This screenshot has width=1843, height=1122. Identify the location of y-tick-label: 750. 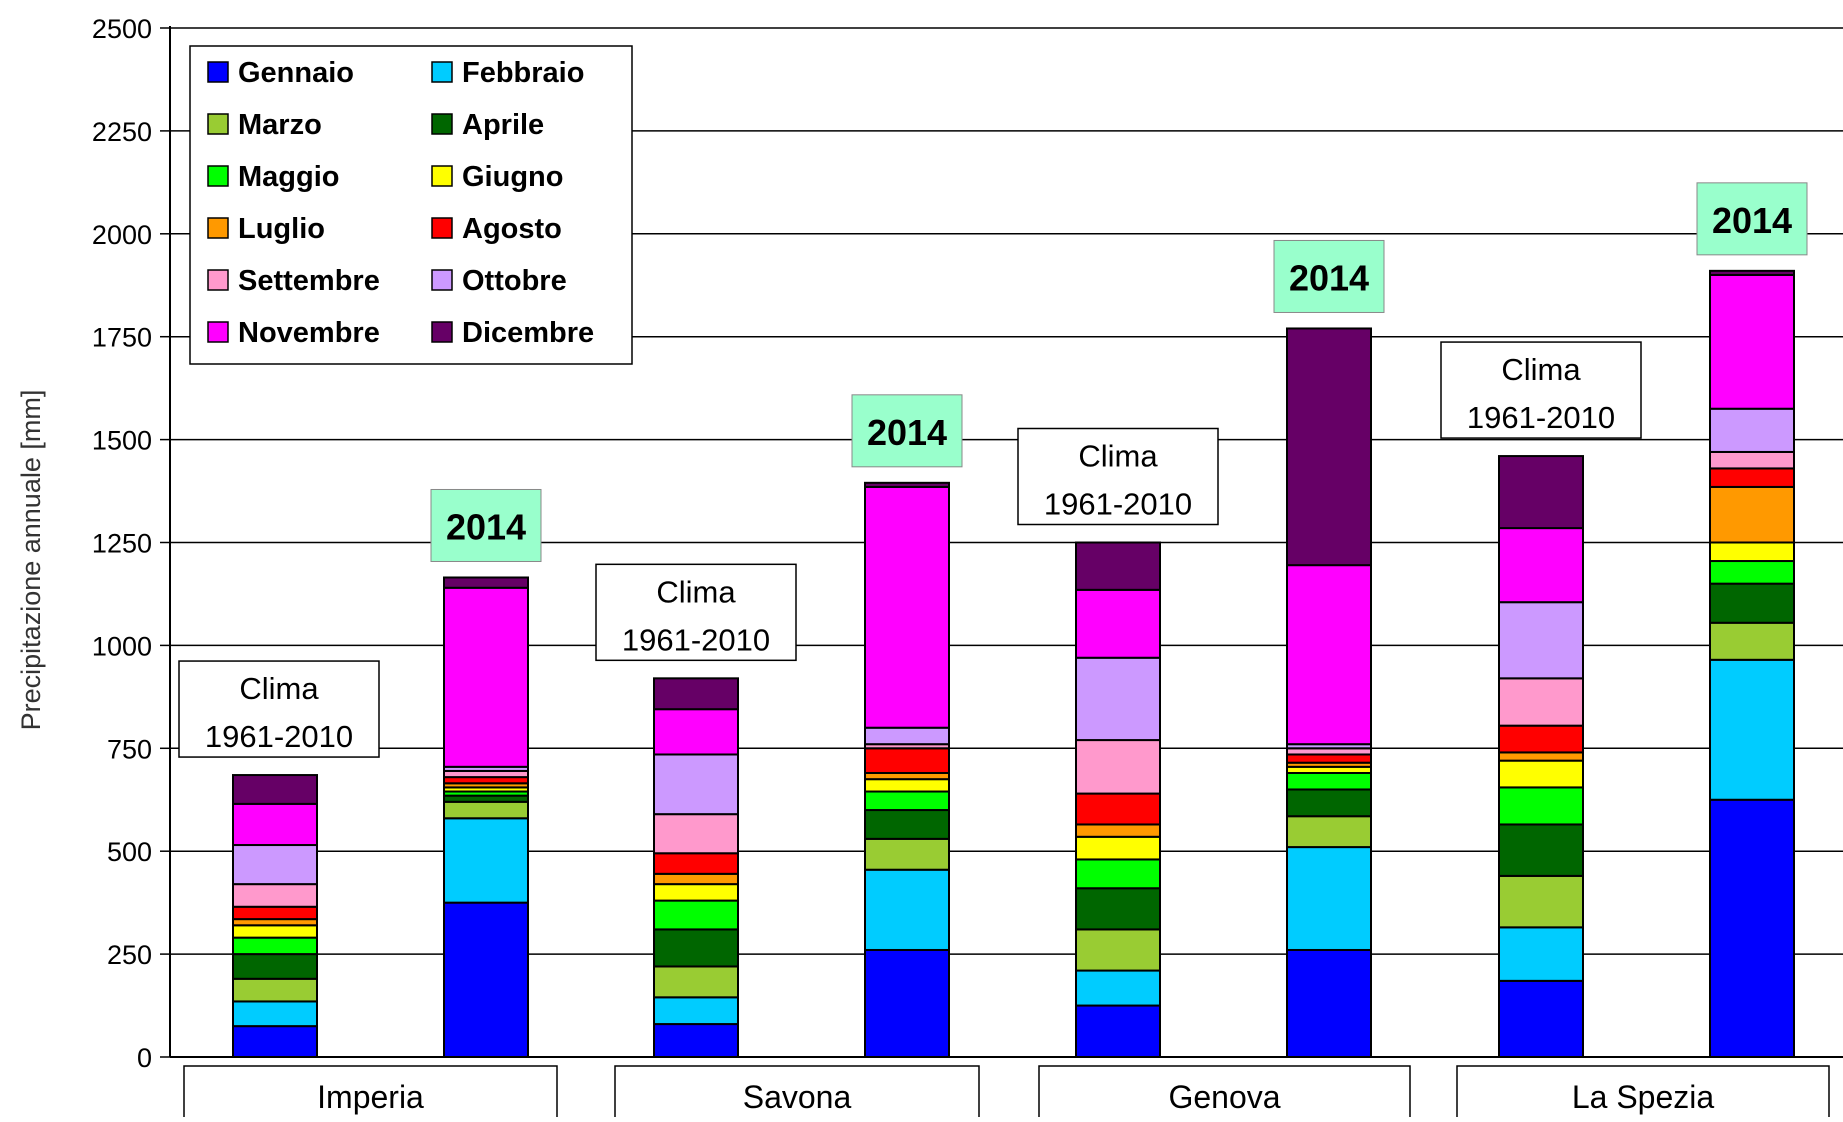
(129, 749).